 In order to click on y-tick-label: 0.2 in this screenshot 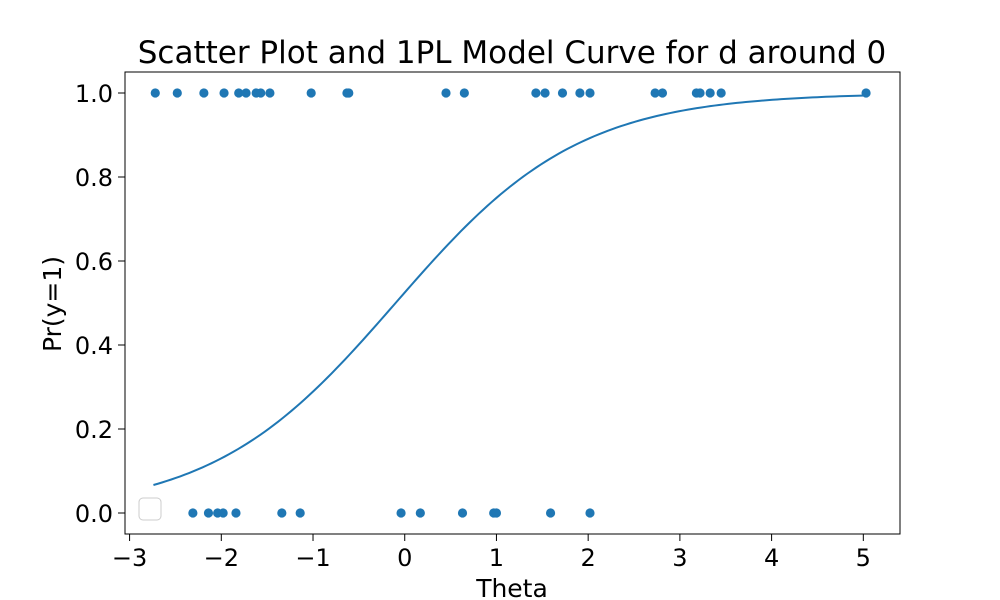, I will do `click(94, 430)`.